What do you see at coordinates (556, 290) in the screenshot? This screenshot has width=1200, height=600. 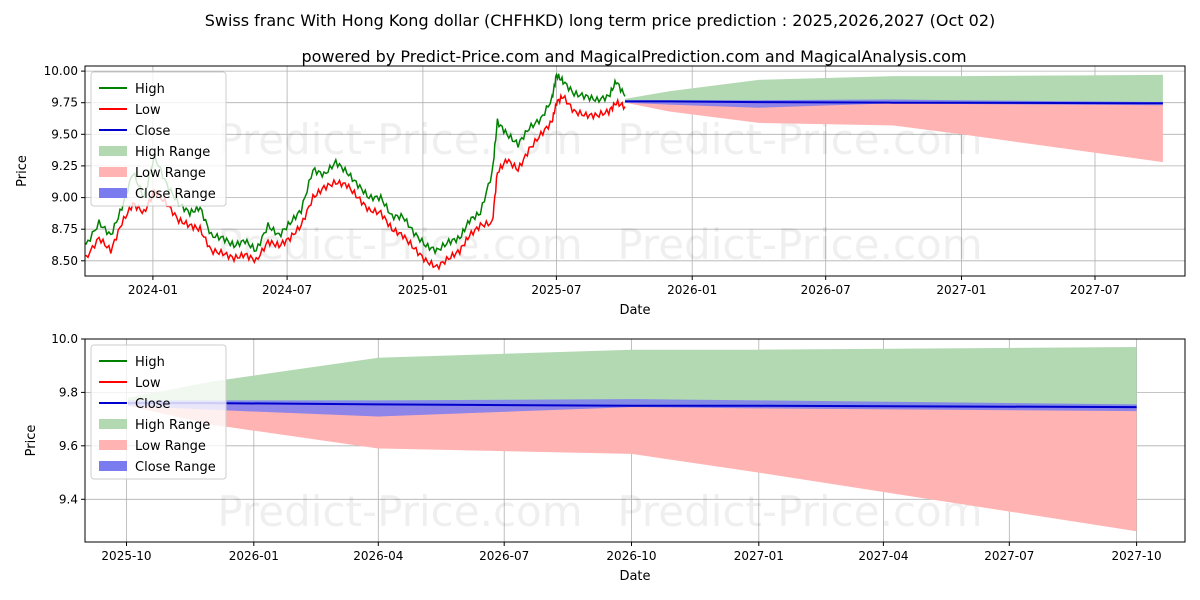 I see `x-tick-label: 2025-07` at bounding box center [556, 290].